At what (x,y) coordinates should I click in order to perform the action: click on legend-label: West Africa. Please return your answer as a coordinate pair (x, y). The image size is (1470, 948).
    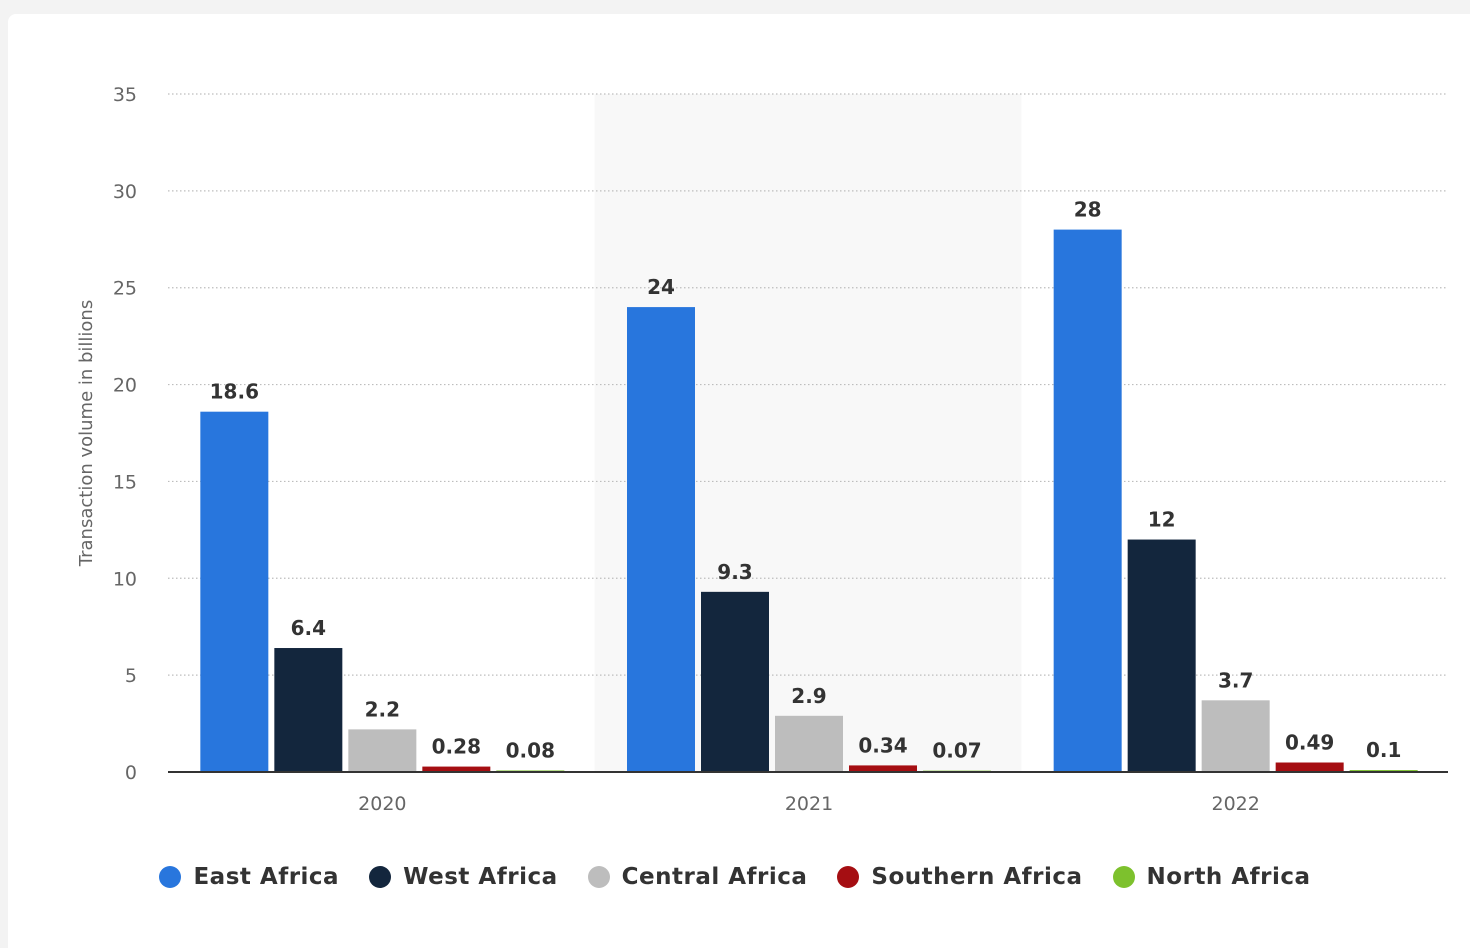
    Looking at the image, I should click on (480, 877).